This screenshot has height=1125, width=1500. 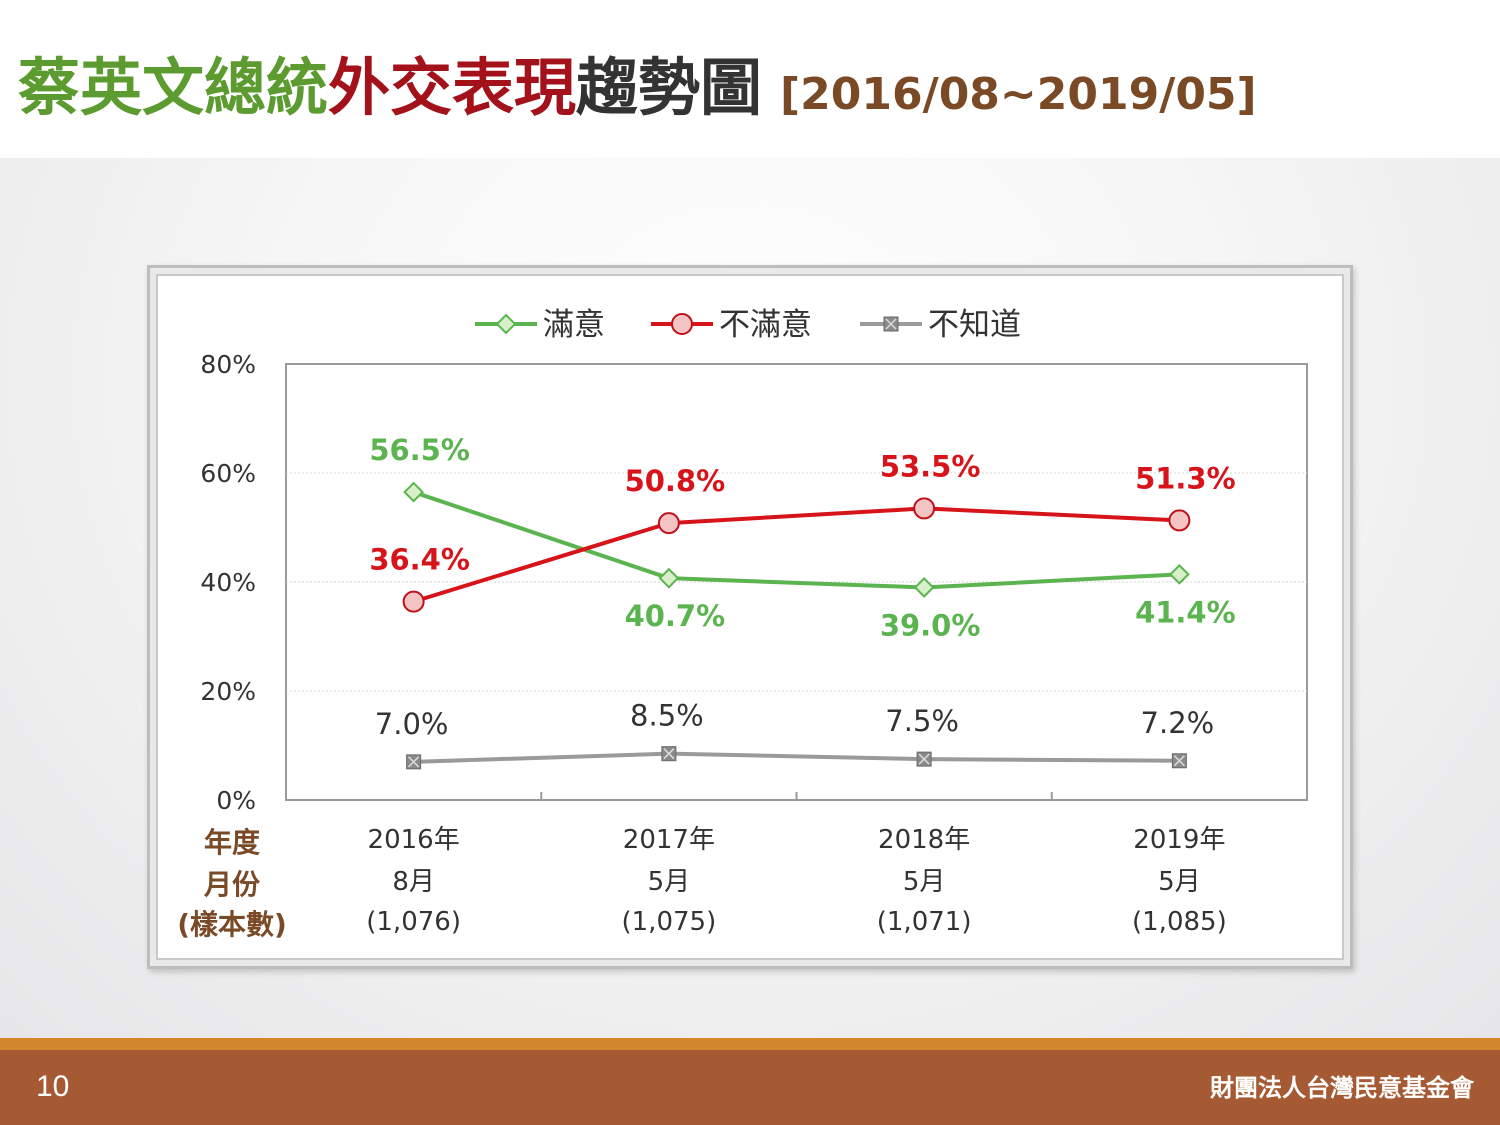 I want to click on data-label-unknown: 8.5%, so click(x=667, y=716).